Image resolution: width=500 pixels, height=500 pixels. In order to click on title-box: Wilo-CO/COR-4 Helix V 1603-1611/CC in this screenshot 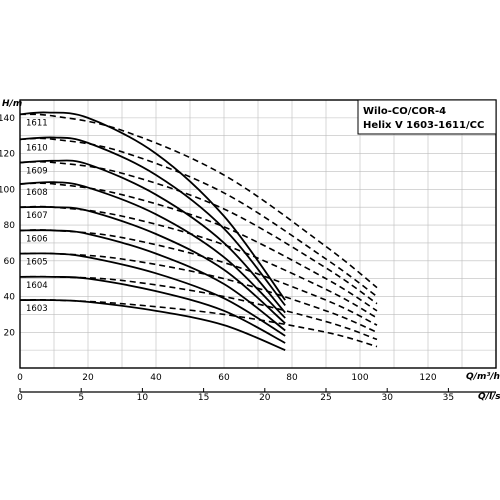, I will do `click(427, 117)`.